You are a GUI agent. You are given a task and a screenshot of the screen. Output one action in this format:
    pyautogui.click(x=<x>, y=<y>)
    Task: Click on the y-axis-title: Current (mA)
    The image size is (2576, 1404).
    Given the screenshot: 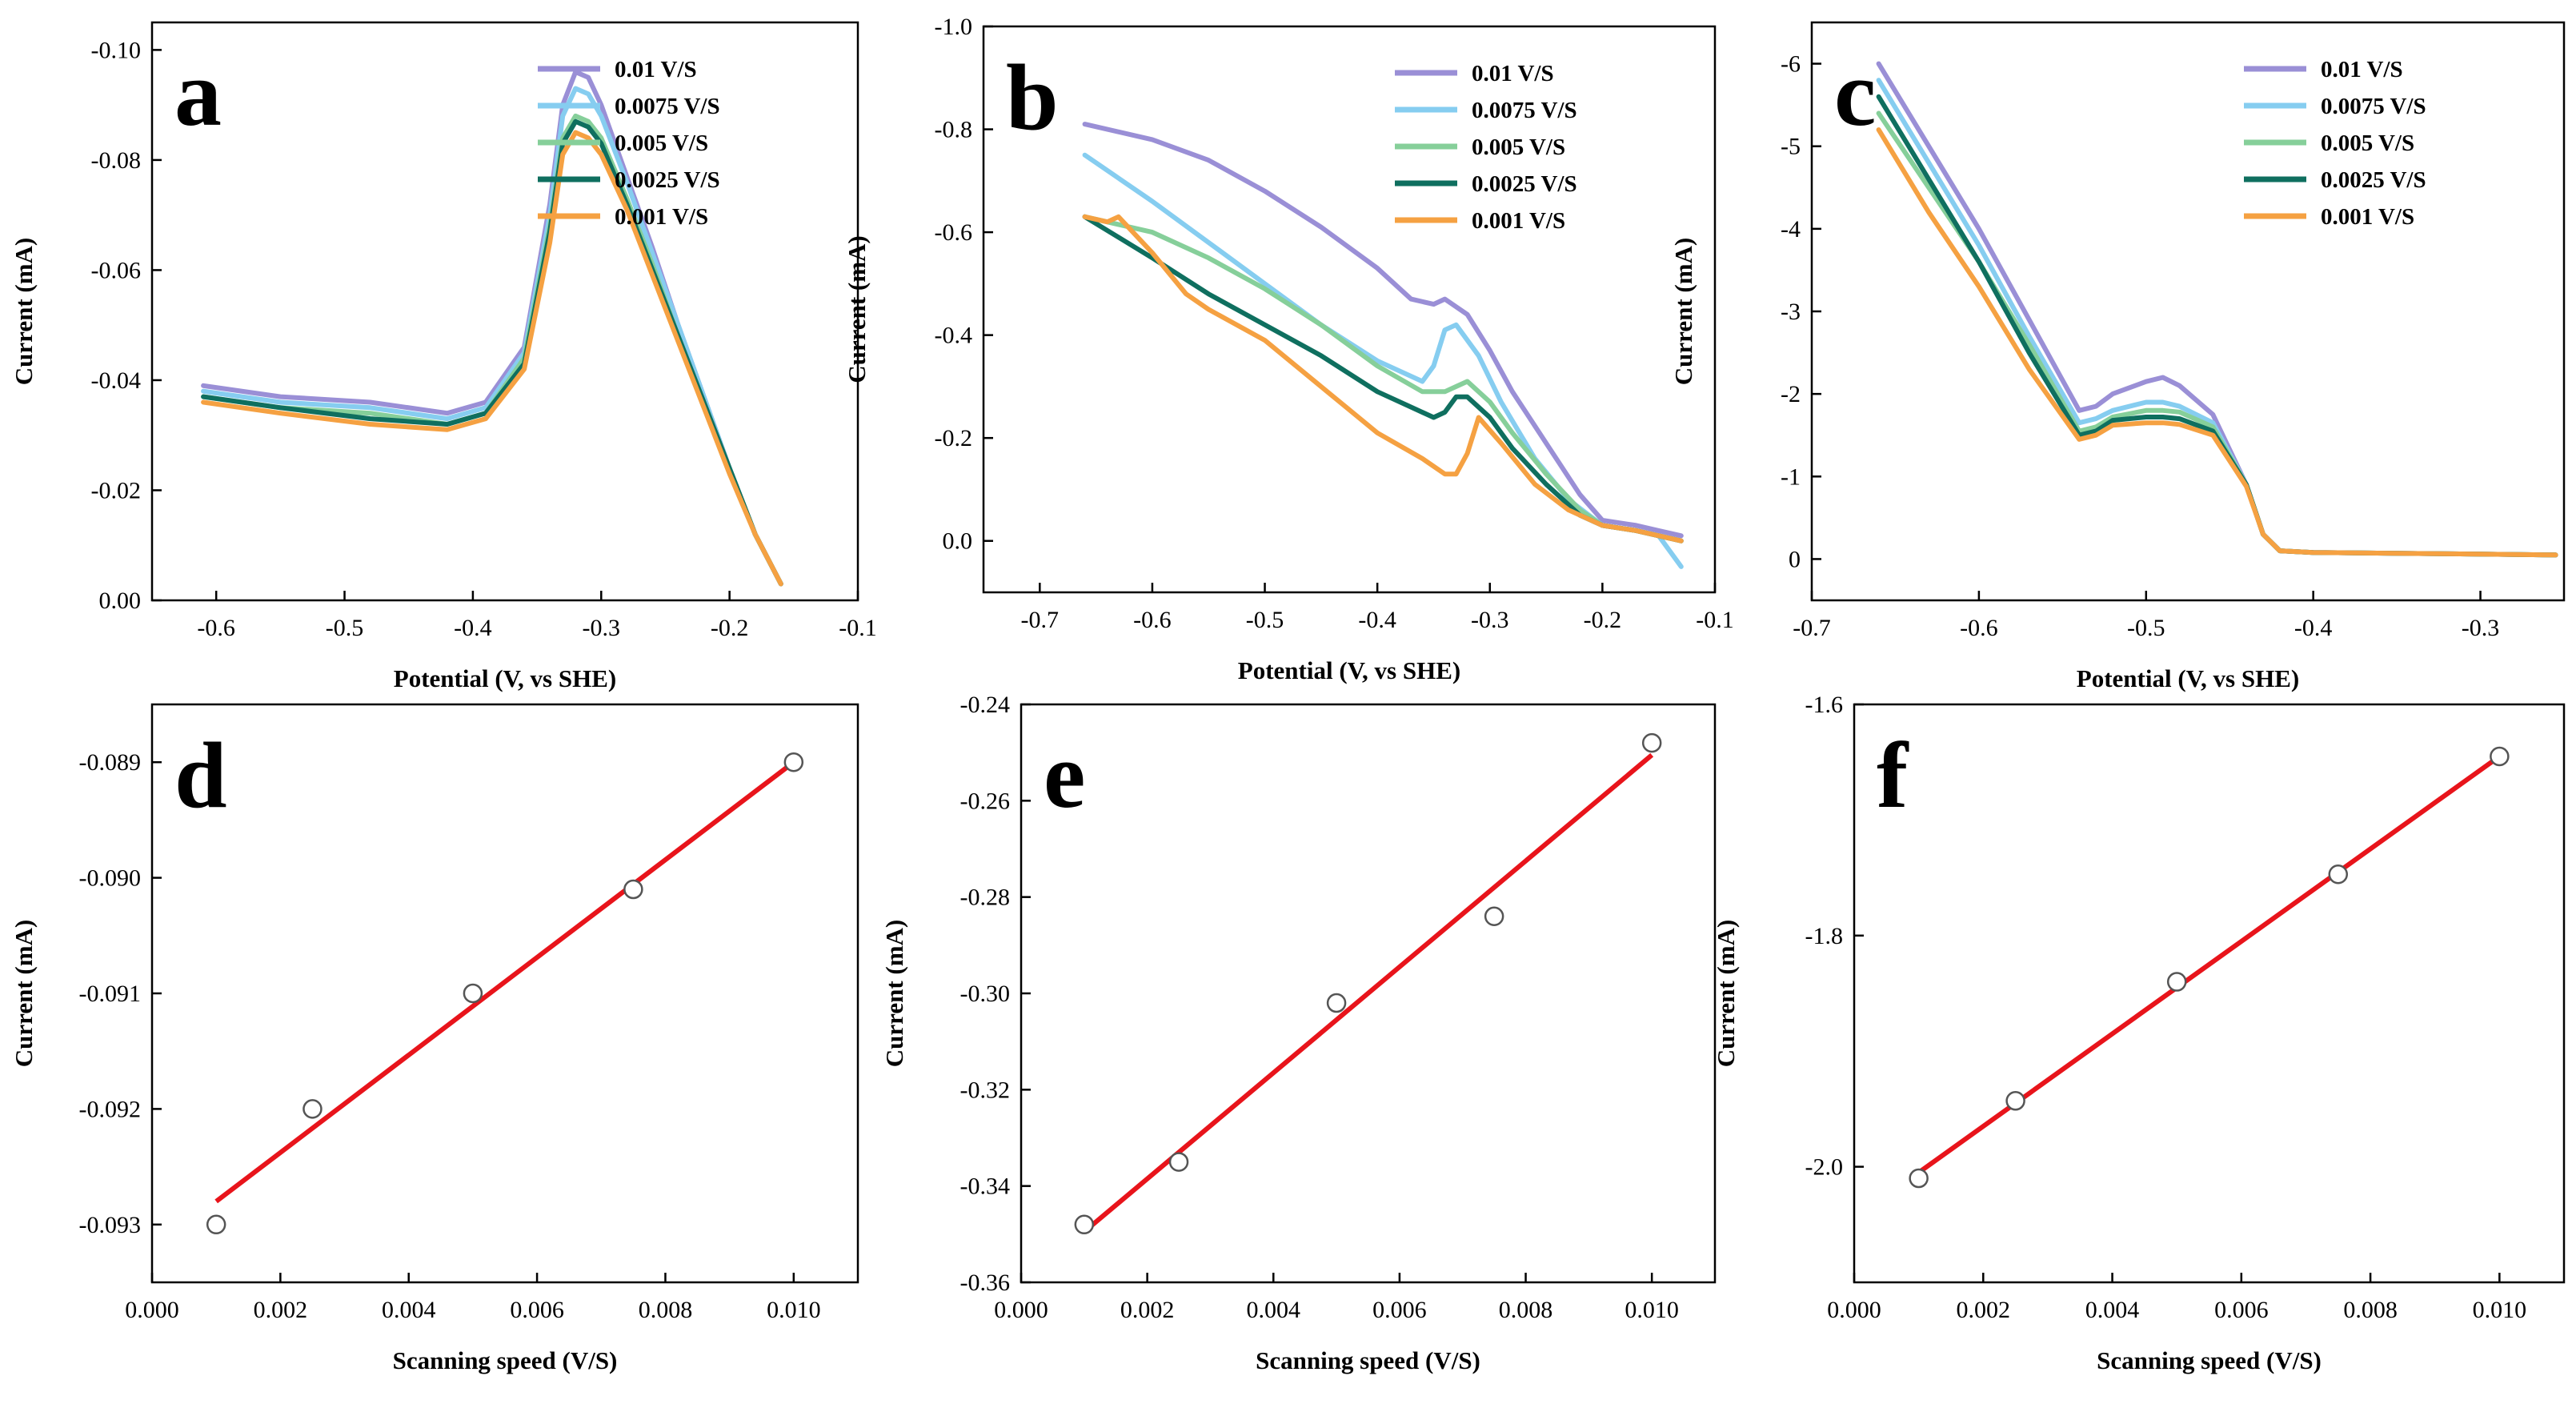 What is the action you would take?
    pyautogui.click(x=1726, y=994)
    